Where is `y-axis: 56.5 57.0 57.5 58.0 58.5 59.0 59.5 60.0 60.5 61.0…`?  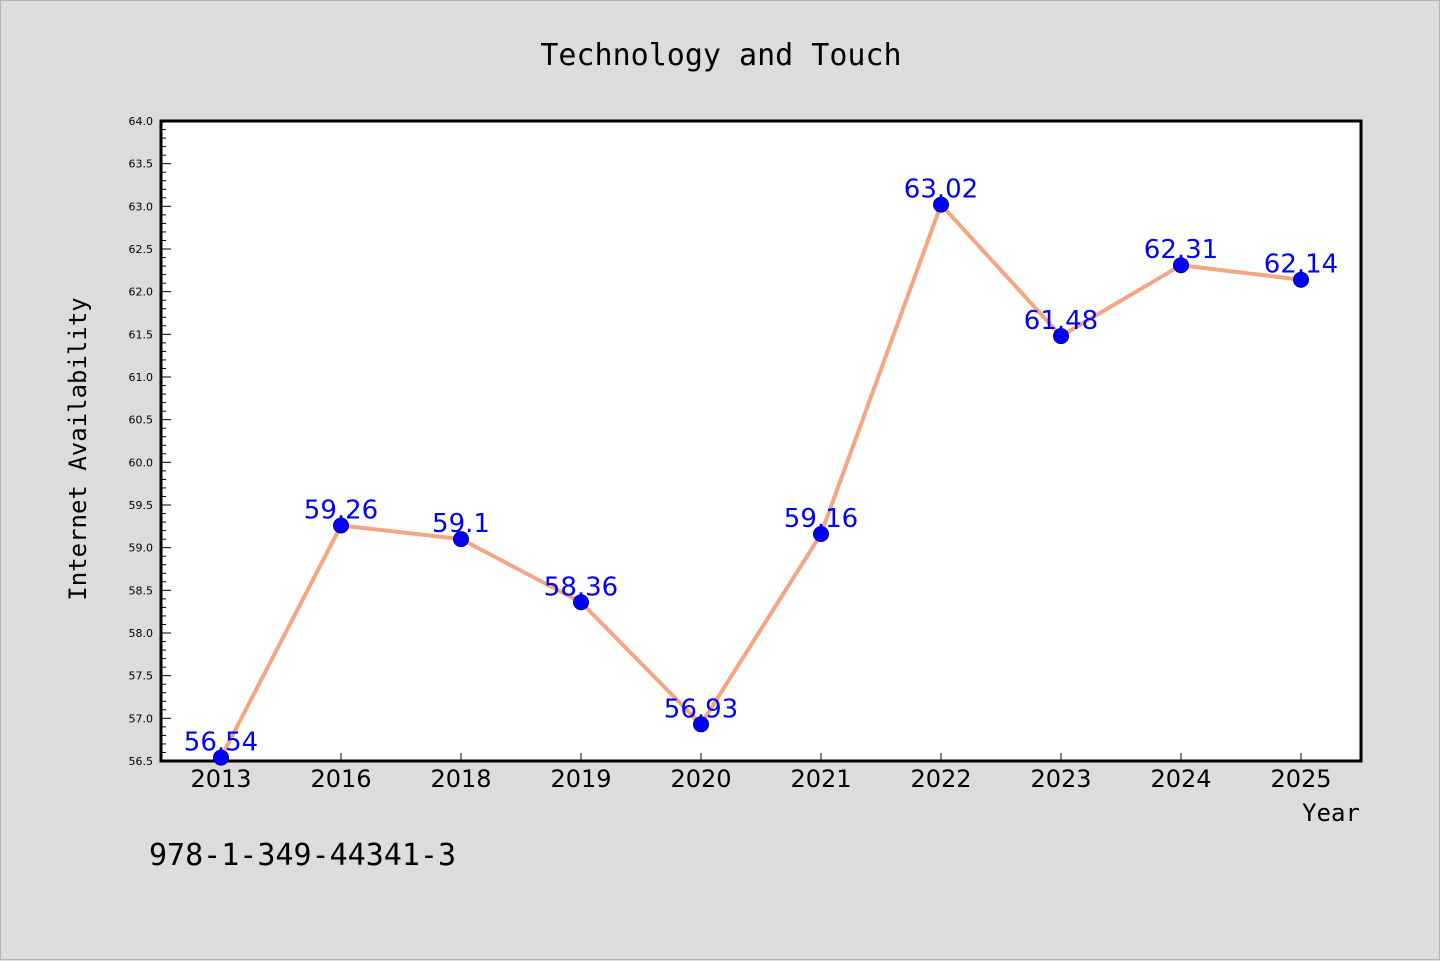 y-axis: 56.5 57.0 57.5 58.0 58.5 59.0 59.5 60.0 60.5 61.0… is located at coordinates (150, 441).